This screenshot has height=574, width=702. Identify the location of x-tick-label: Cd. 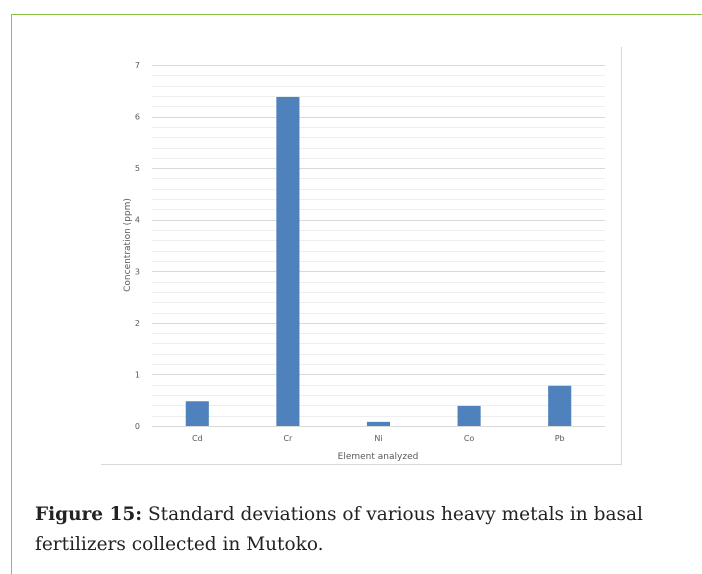
(197, 438).